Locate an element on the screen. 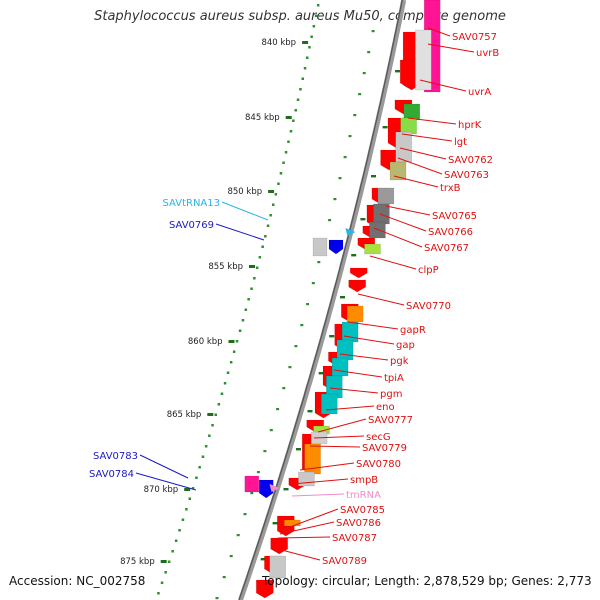 This screenshot has width=600, height=600. reverse-gene-label: SAV0780 is located at coordinates (378, 464).